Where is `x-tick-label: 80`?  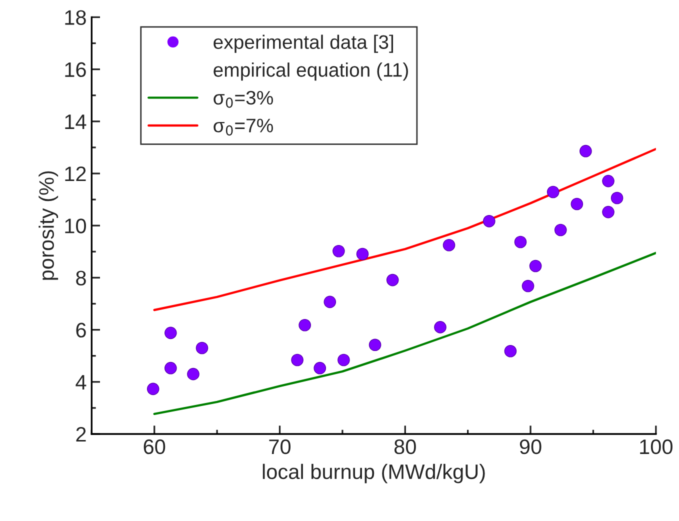
x-tick-label: 80 is located at coordinates (405, 446).